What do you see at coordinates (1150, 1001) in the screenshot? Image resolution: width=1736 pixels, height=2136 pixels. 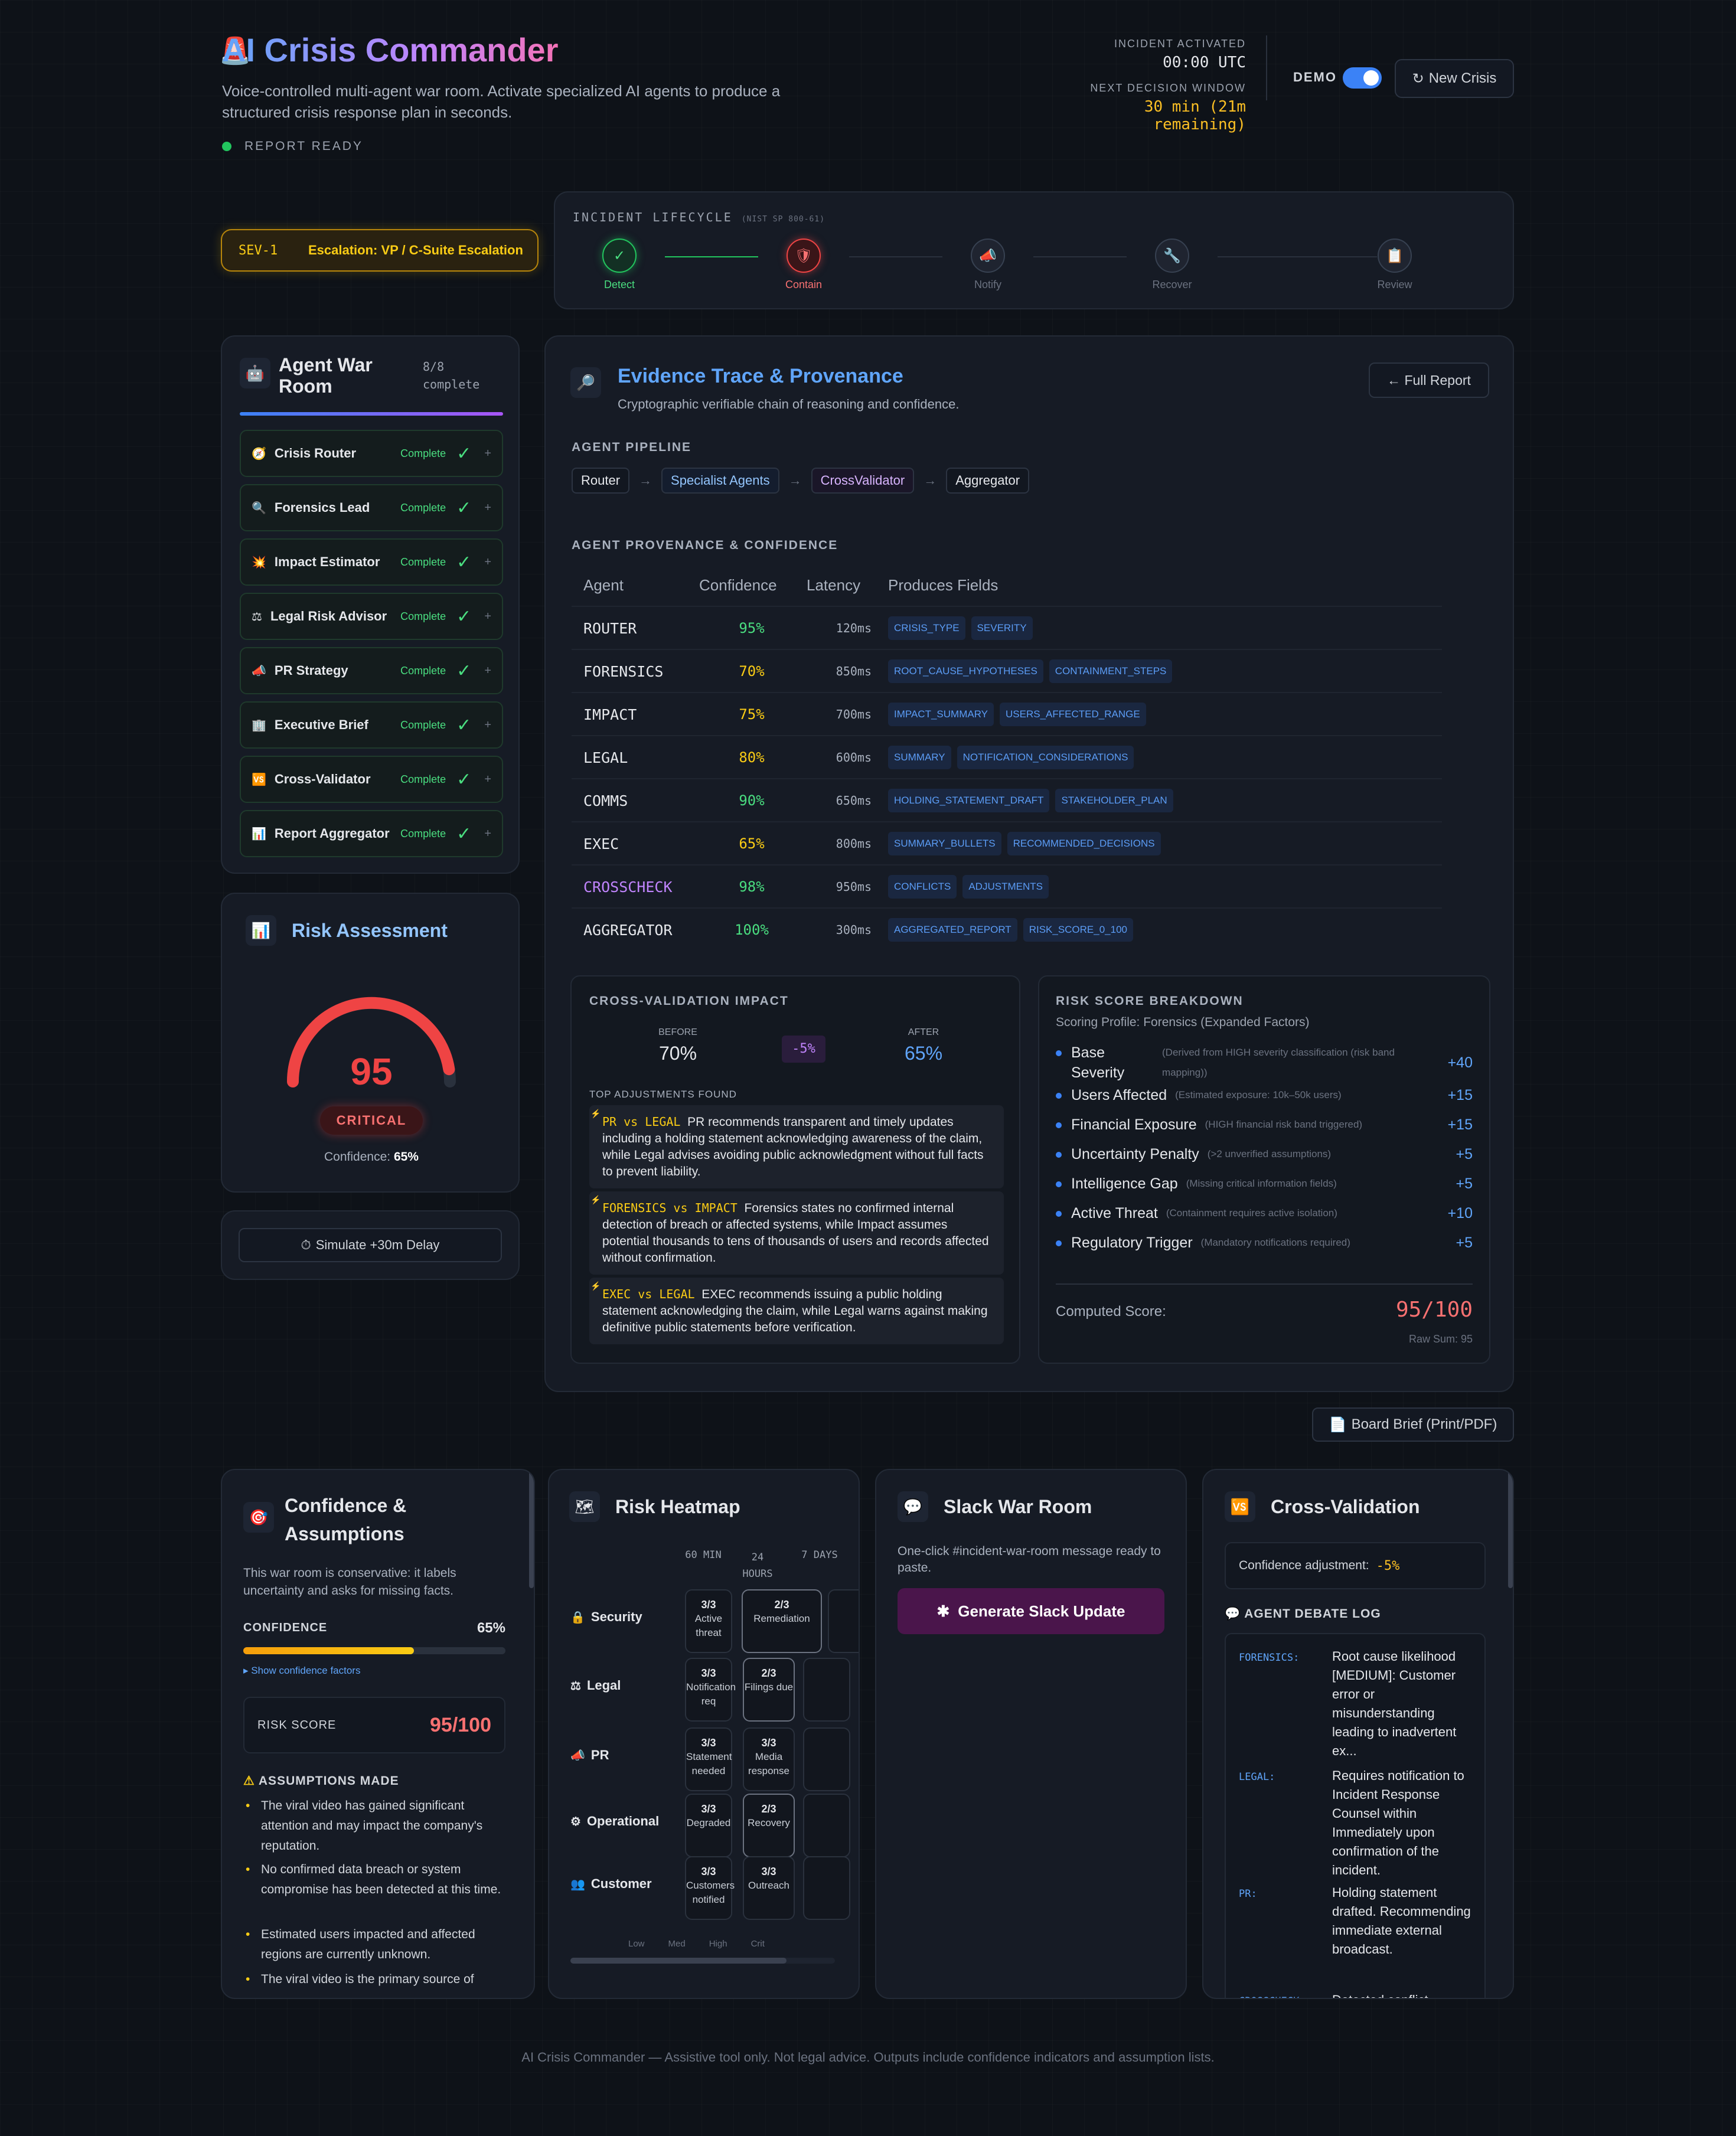 I see `breakdown-title: RISK SCORE BREAKDOWN` at bounding box center [1150, 1001].